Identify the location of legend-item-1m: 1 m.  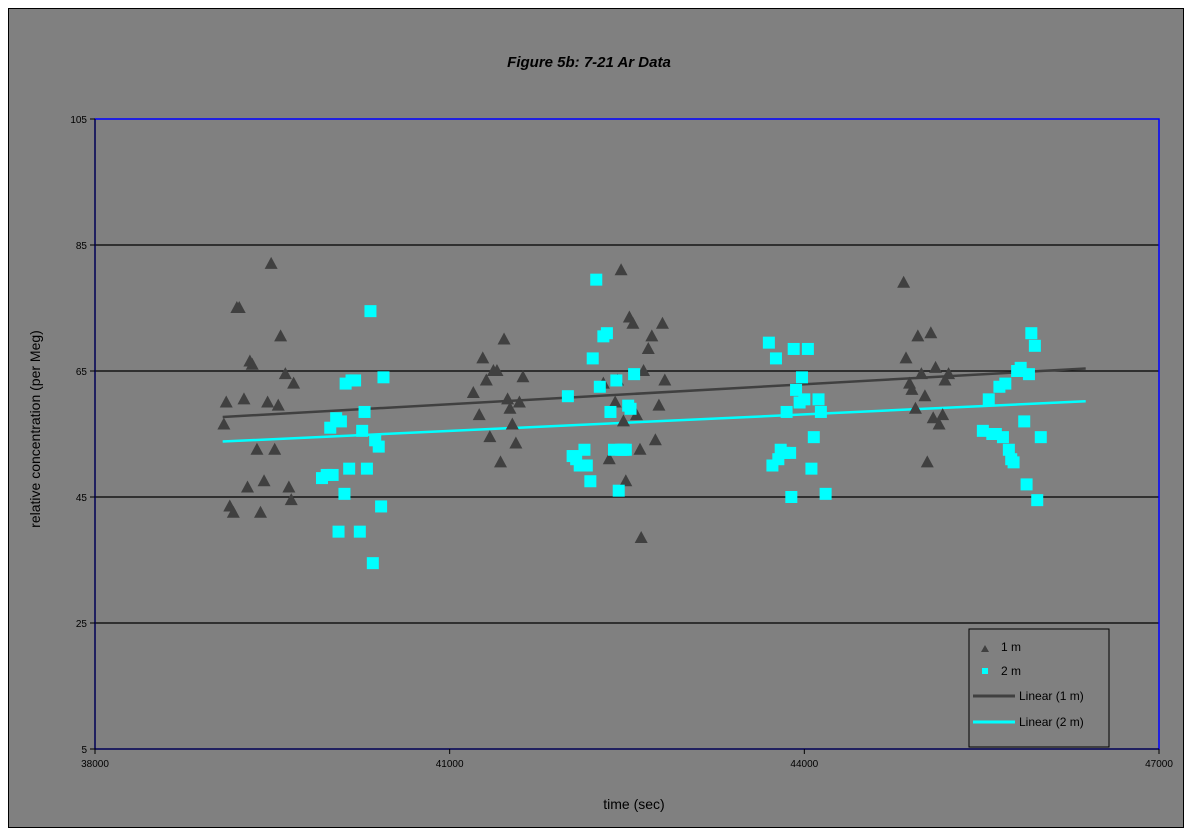
(1001, 647).